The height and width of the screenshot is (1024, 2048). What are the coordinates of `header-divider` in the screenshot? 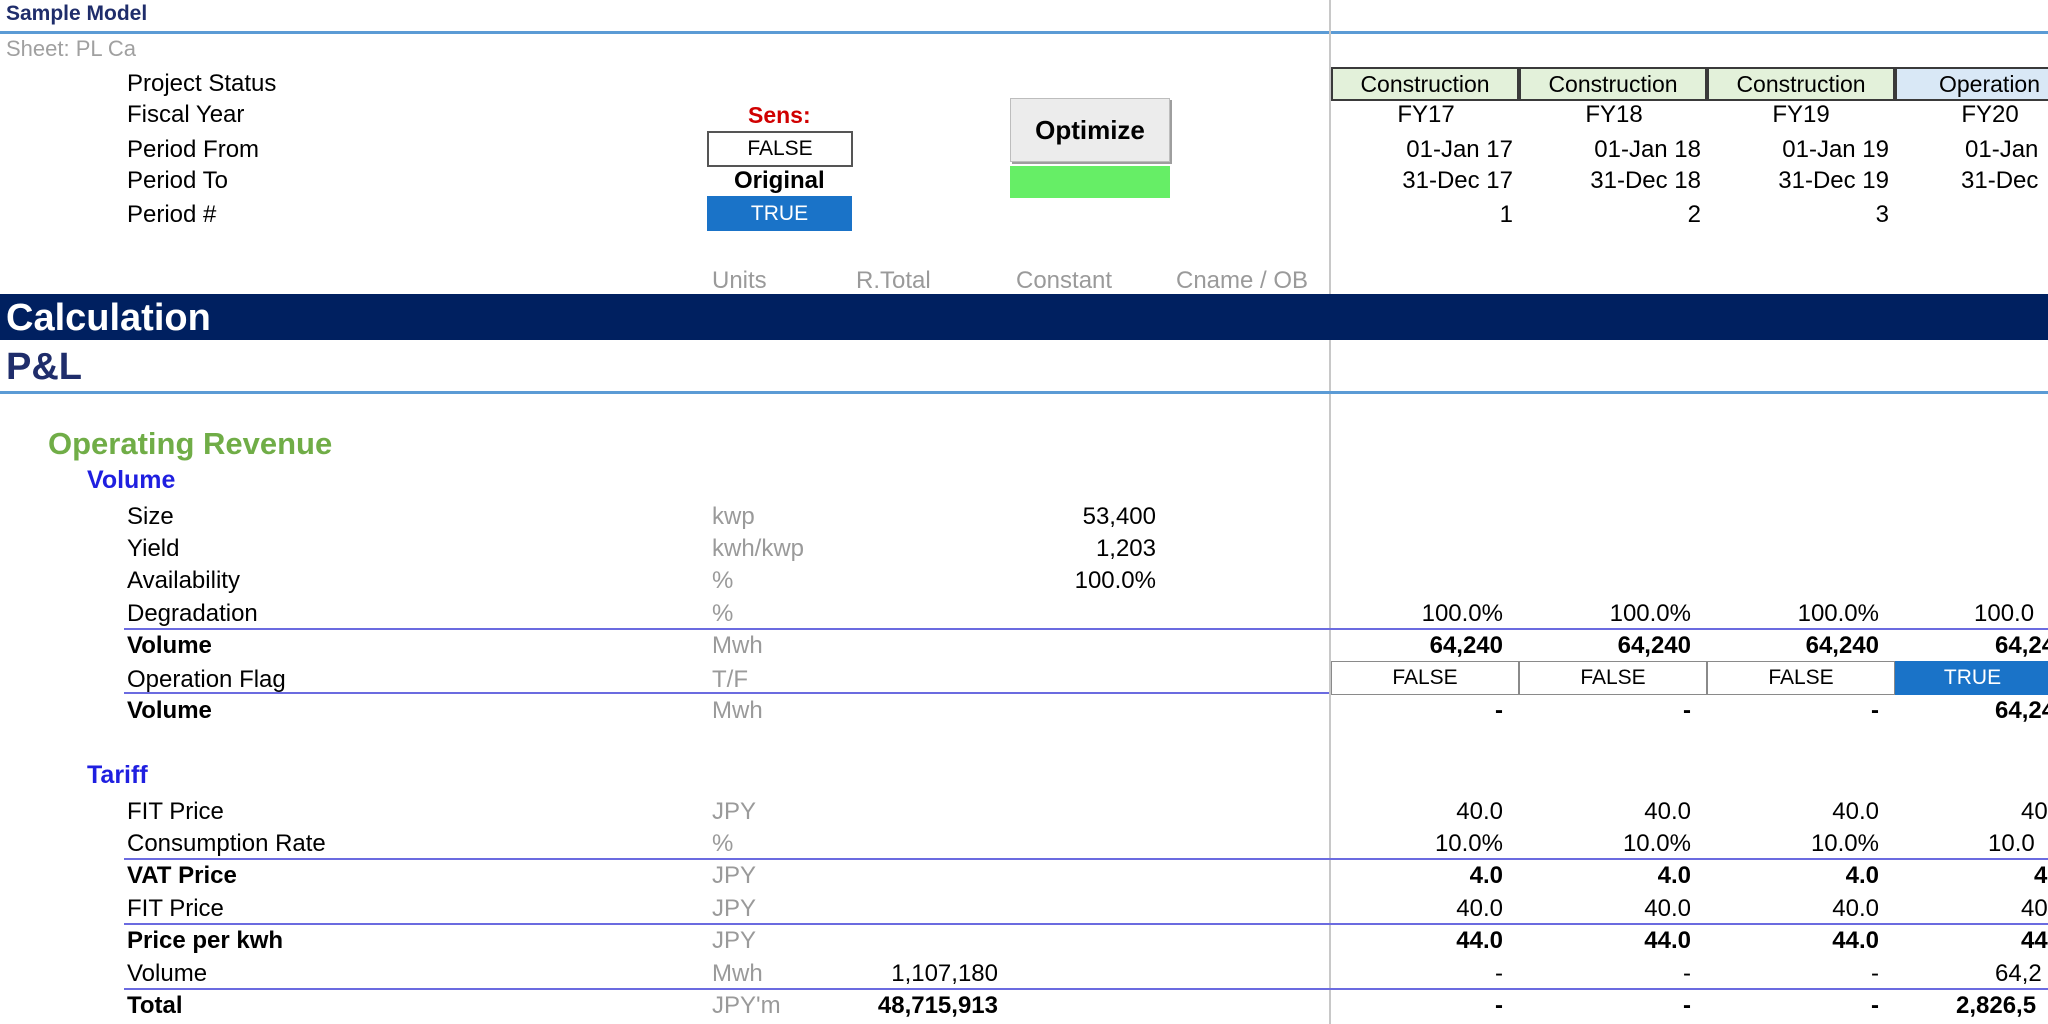 It's located at (1024, 32).